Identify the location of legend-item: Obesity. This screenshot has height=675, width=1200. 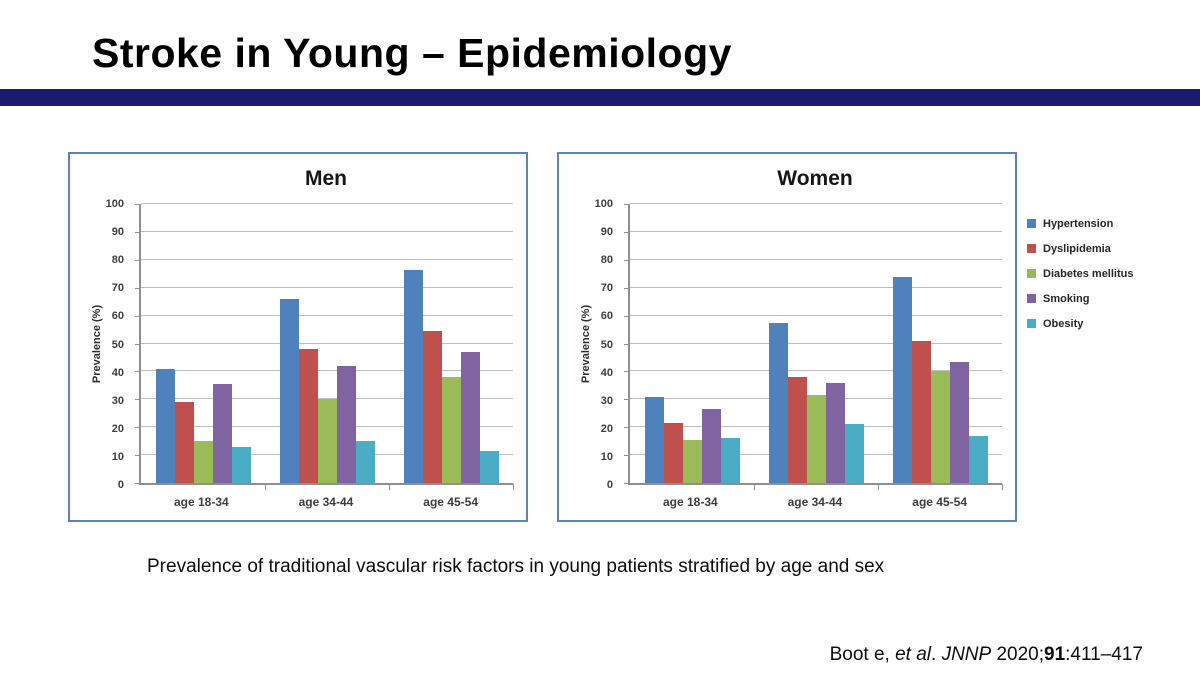
(1080, 323).